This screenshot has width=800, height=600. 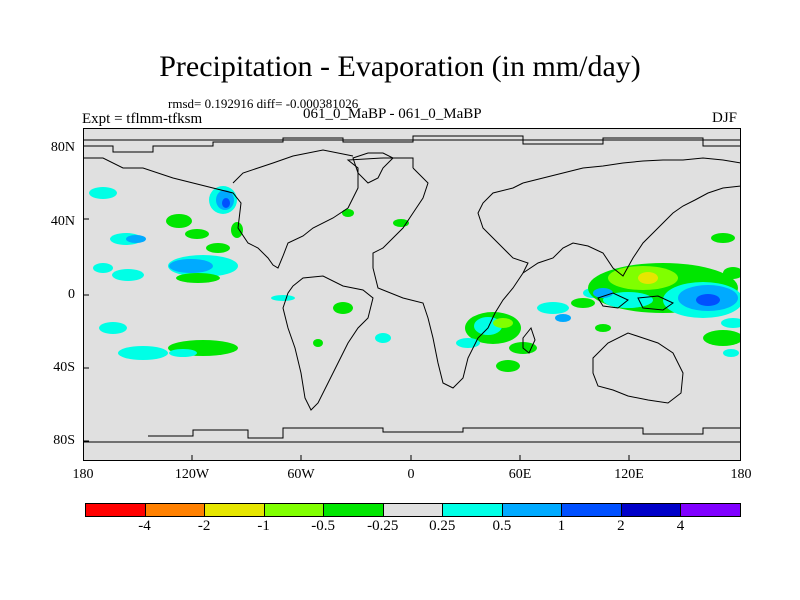 What do you see at coordinates (323, 526) in the screenshot?
I see `colorbar-label: -0.5` at bounding box center [323, 526].